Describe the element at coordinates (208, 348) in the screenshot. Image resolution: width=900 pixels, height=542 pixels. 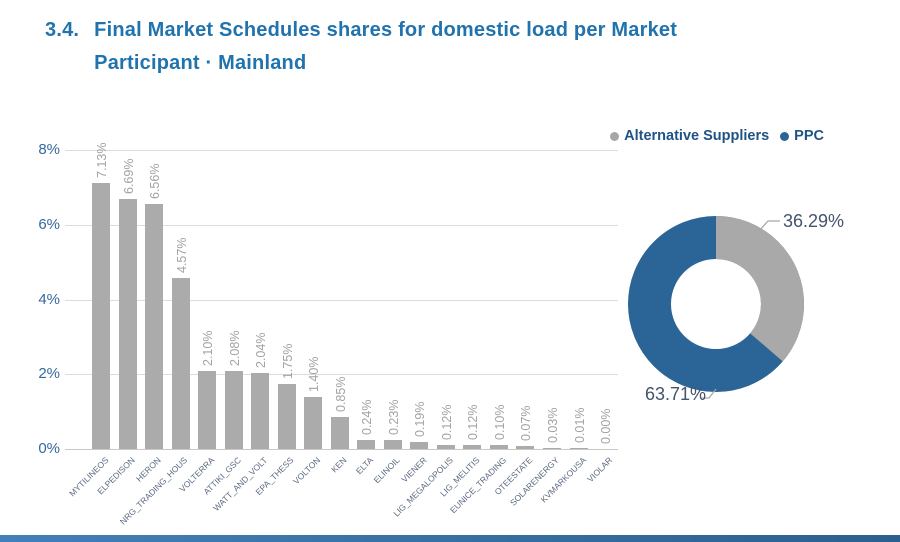
I see `bar-value-label-volterra: 2.10%` at that location.